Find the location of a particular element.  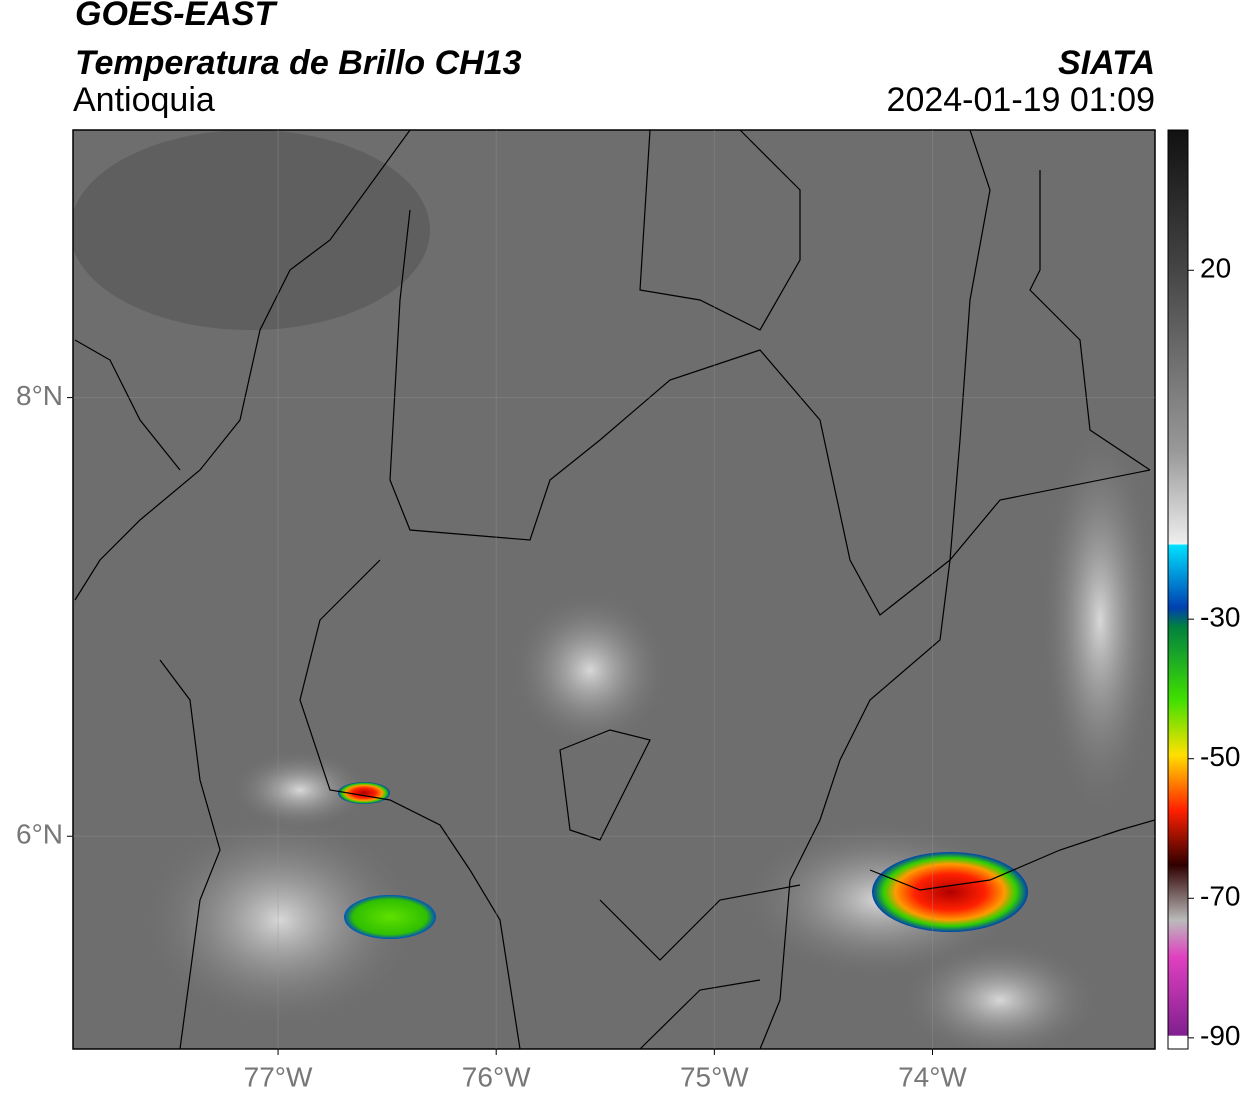

source: SIATA is located at coordinates (1106, 63).